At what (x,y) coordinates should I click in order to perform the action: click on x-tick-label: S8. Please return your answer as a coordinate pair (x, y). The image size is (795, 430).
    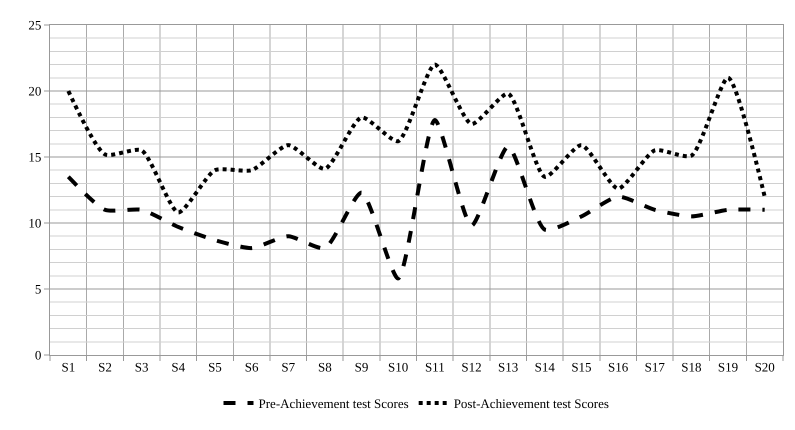
    Looking at the image, I should click on (325, 367).